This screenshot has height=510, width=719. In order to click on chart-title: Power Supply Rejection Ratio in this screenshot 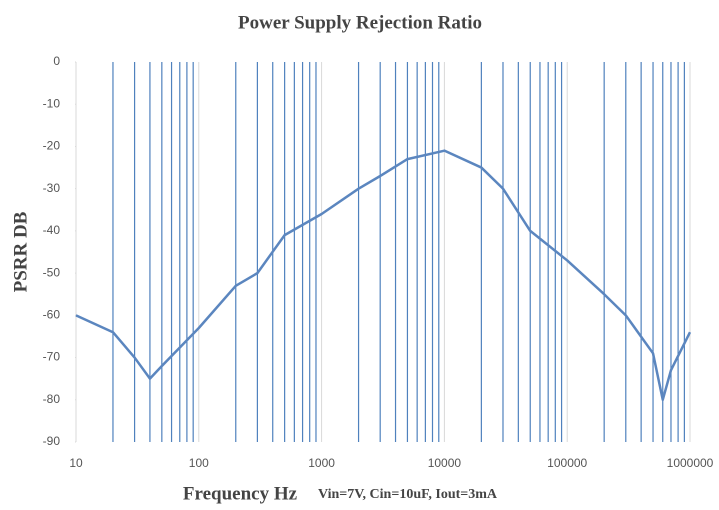, I will do `click(360, 22)`.